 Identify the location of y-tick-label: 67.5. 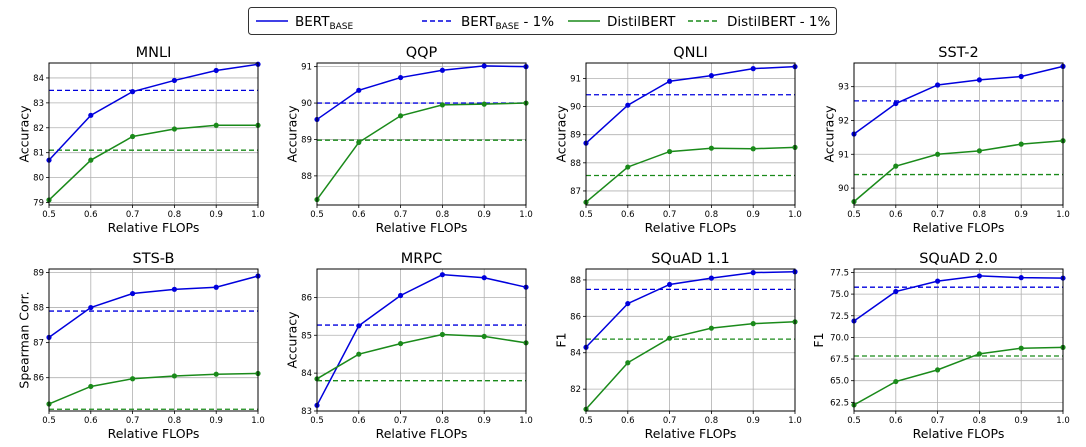
(839, 360).